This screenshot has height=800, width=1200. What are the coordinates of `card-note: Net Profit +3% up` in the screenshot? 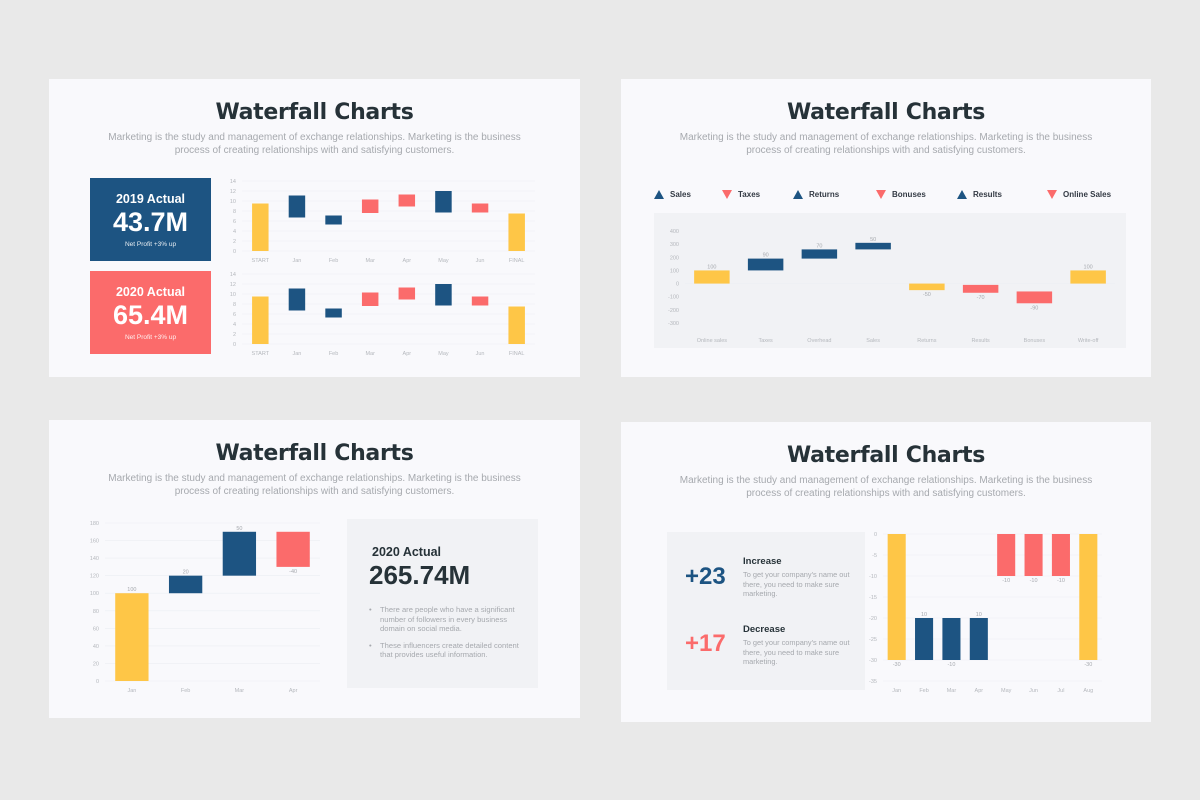 It's located at (150, 337).